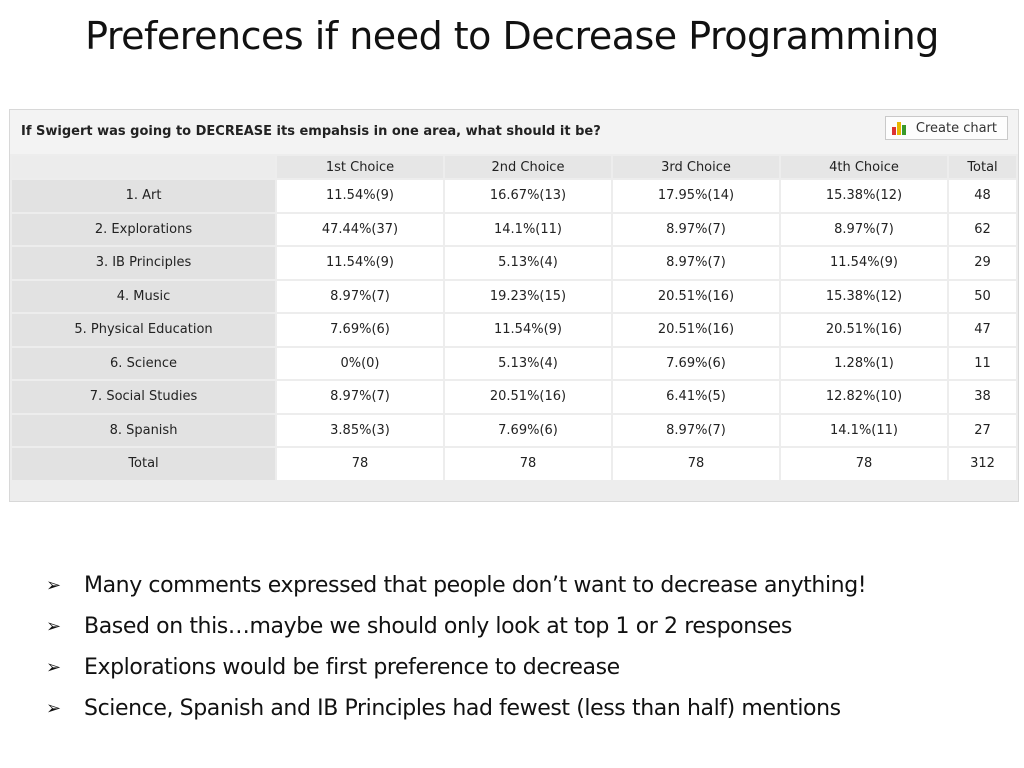 The width and height of the screenshot is (1024, 768). Describe the element at coordinates (982, 263) in the screenshot. I see `table-cell: 29` at that location.